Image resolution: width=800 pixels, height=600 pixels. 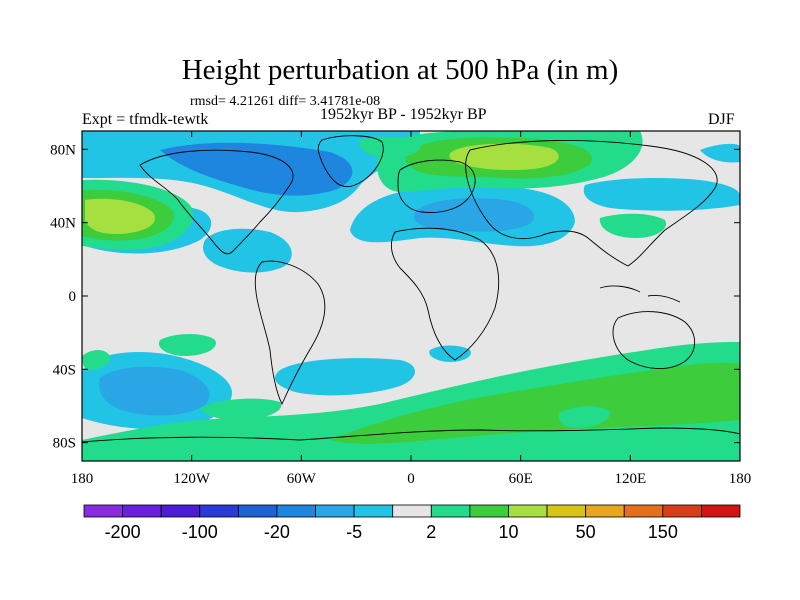 What do you see at coordinates (216, 202) in the screenshot?
I see `north-america-coast` at bounding box center [216, 202].